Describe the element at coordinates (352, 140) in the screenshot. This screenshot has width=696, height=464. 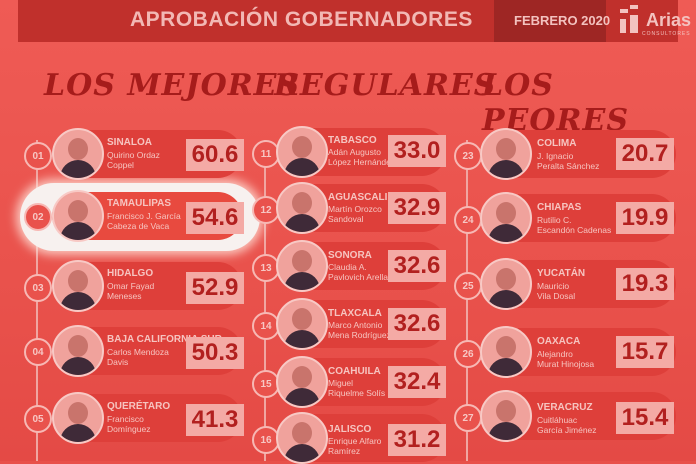
I see `state-name: TABASCO` at that location.